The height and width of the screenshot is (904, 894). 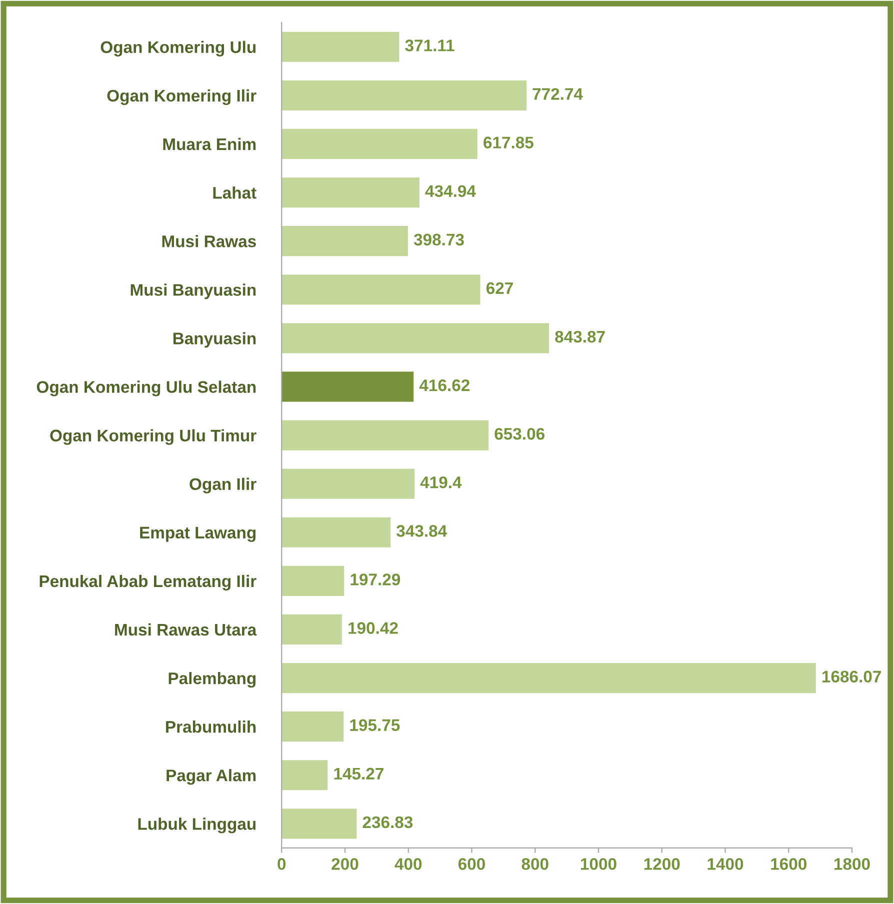 I want to click on x-tick-label: 200, so click(x=345, y=864).